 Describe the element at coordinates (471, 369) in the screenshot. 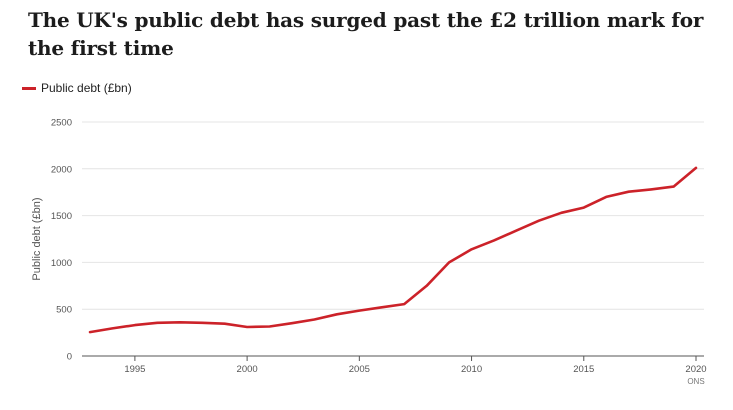

I see `x-tick-label: 2010` at that location.